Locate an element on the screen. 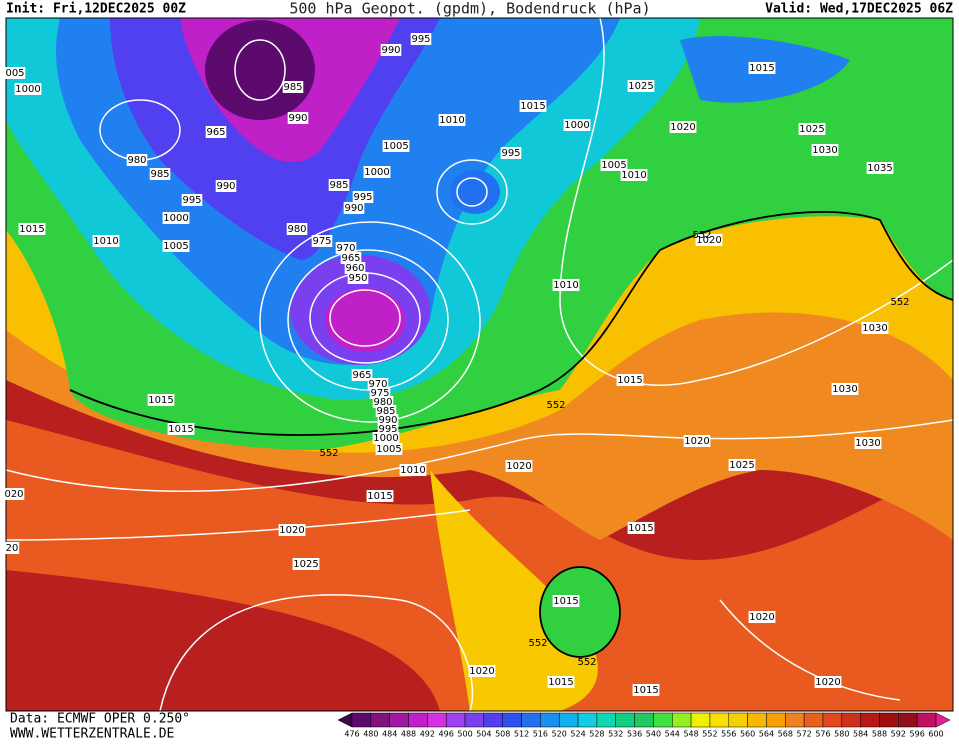 Image resolution: width=959 pixels, height=745 pixels. title: 500 hPa Geopot. (gpdm), Bodendruck (hPa) is located at coordinates (469, 9).